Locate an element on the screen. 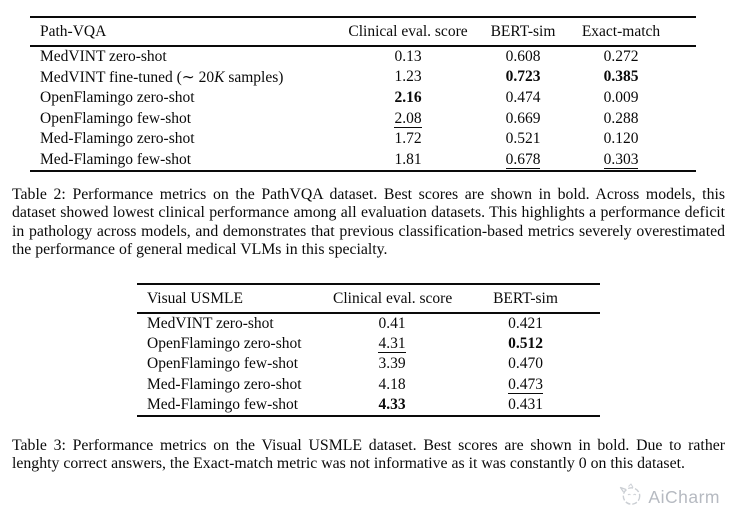  table-row: MedVINT zero-shot 0.13 0.608 0.272 is located at coordinates (363, 57).